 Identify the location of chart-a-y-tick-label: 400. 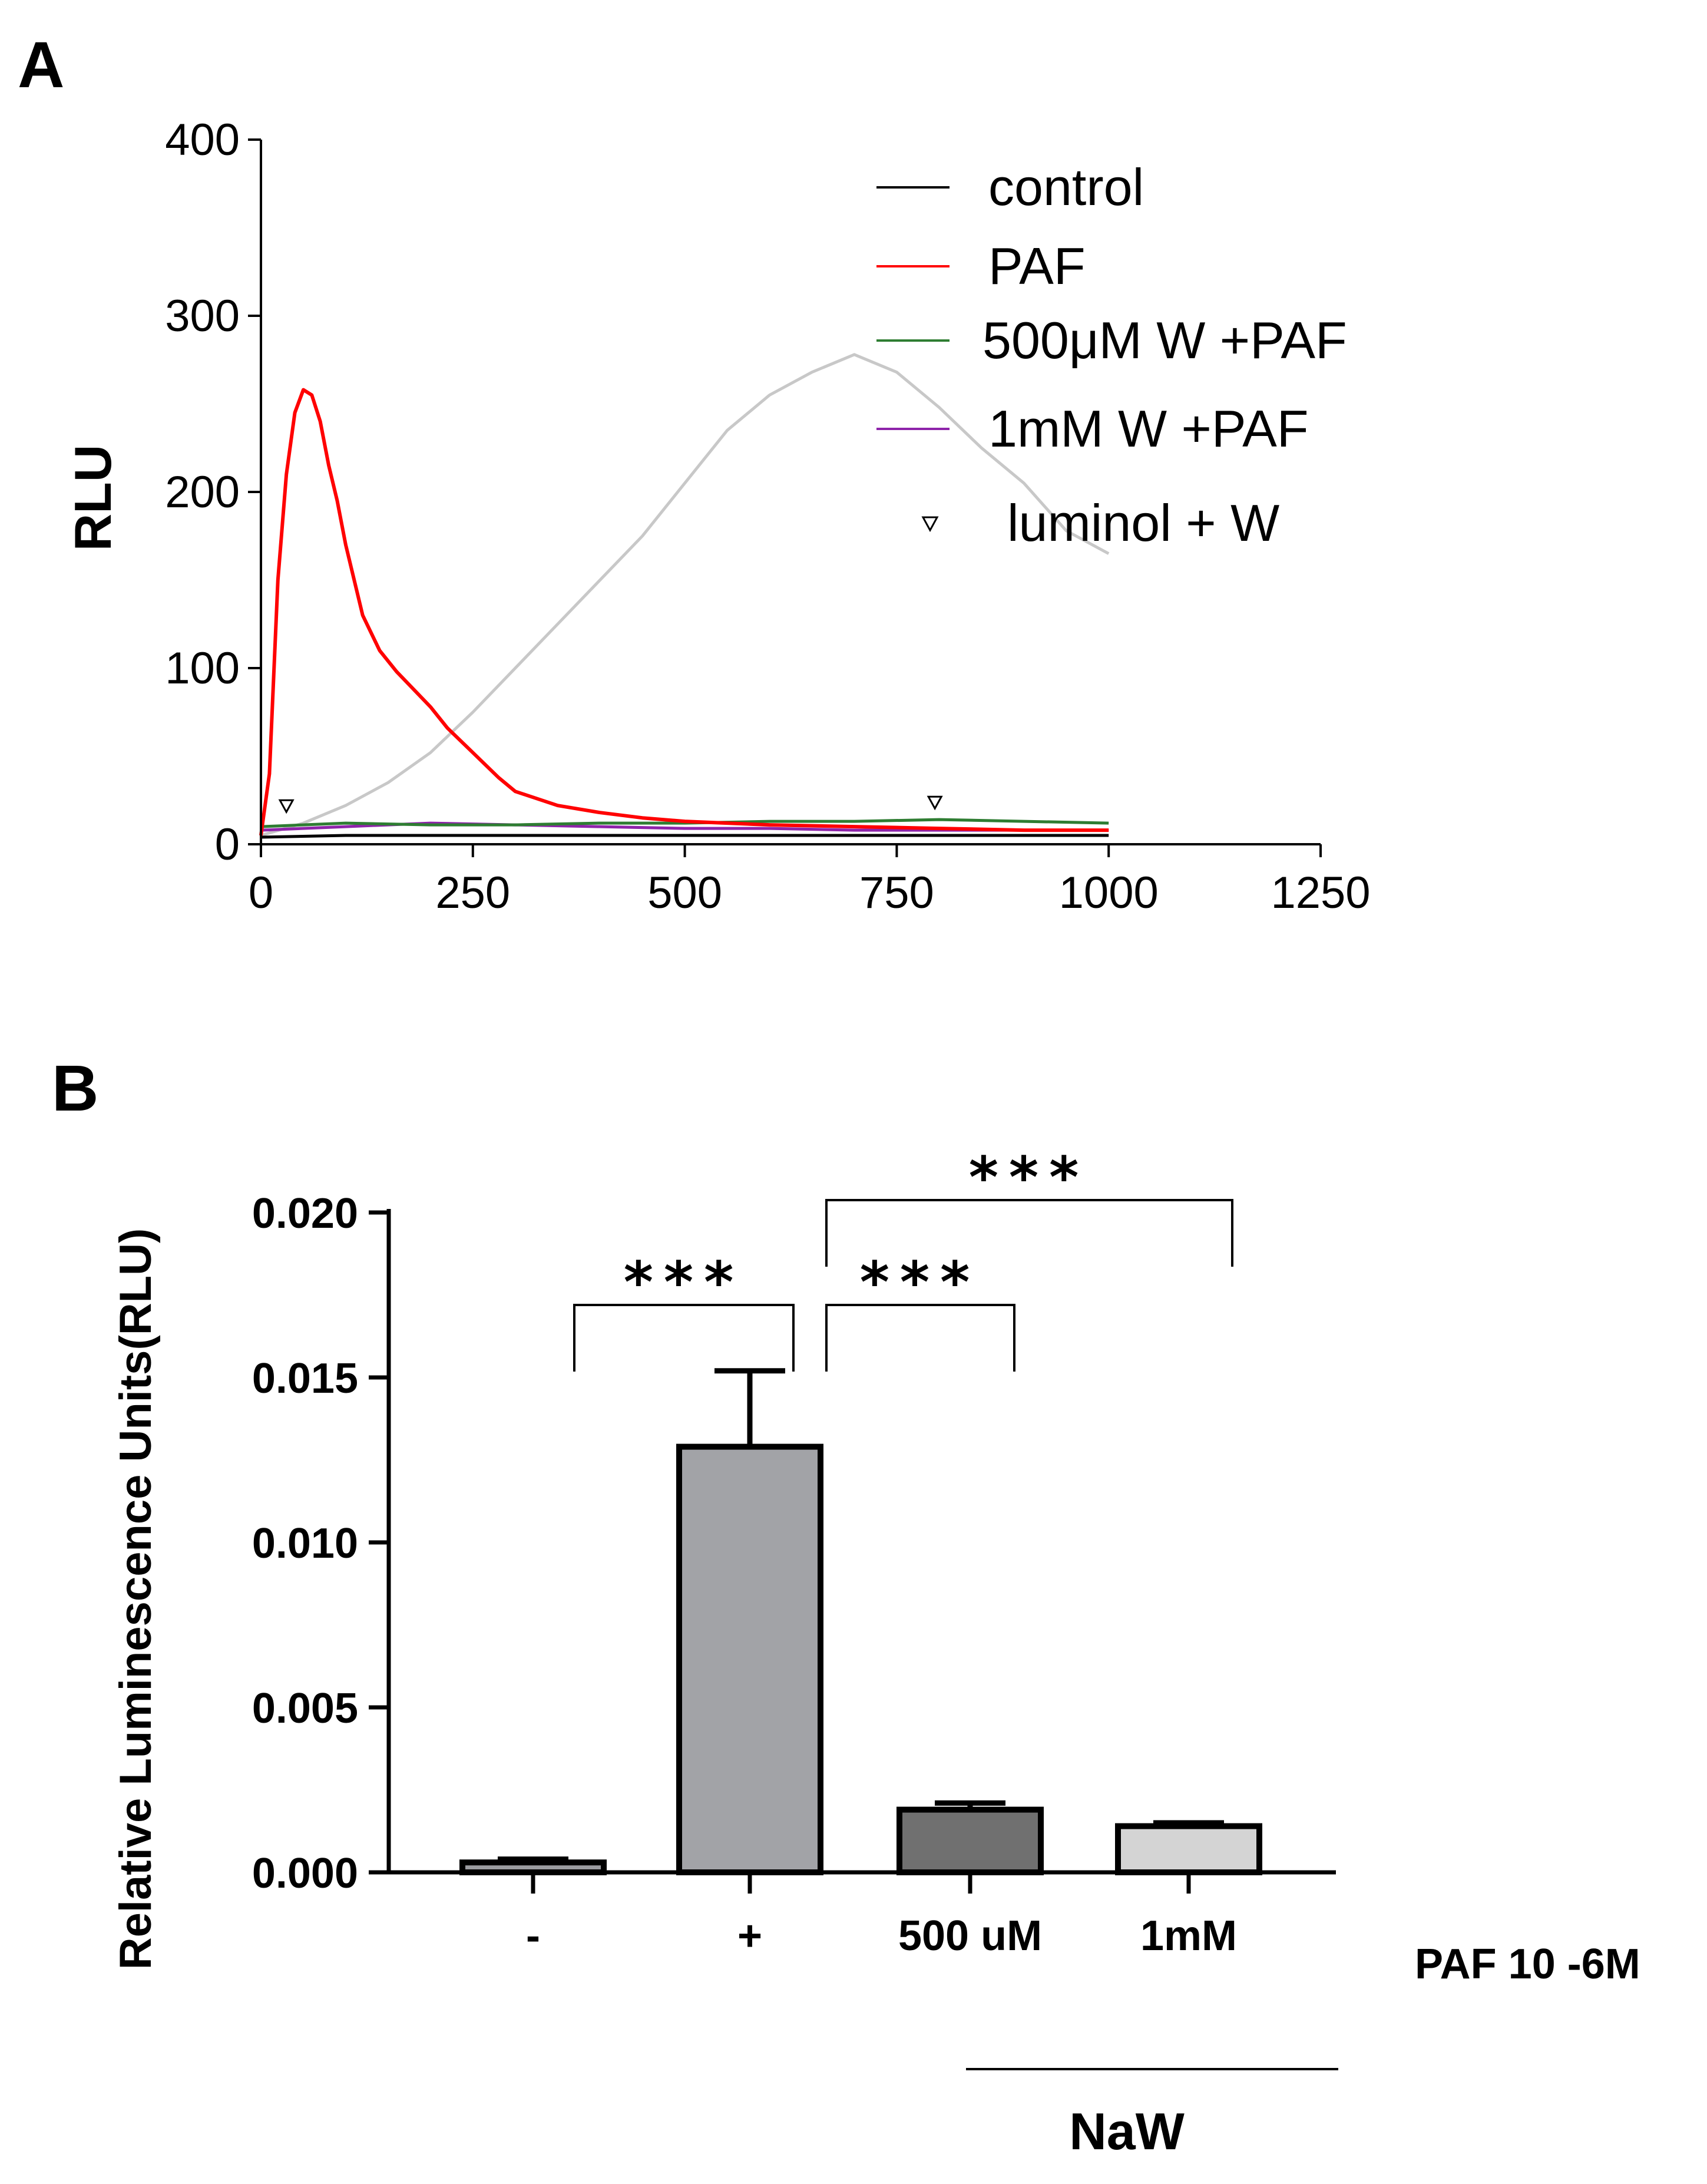
(202, 140).